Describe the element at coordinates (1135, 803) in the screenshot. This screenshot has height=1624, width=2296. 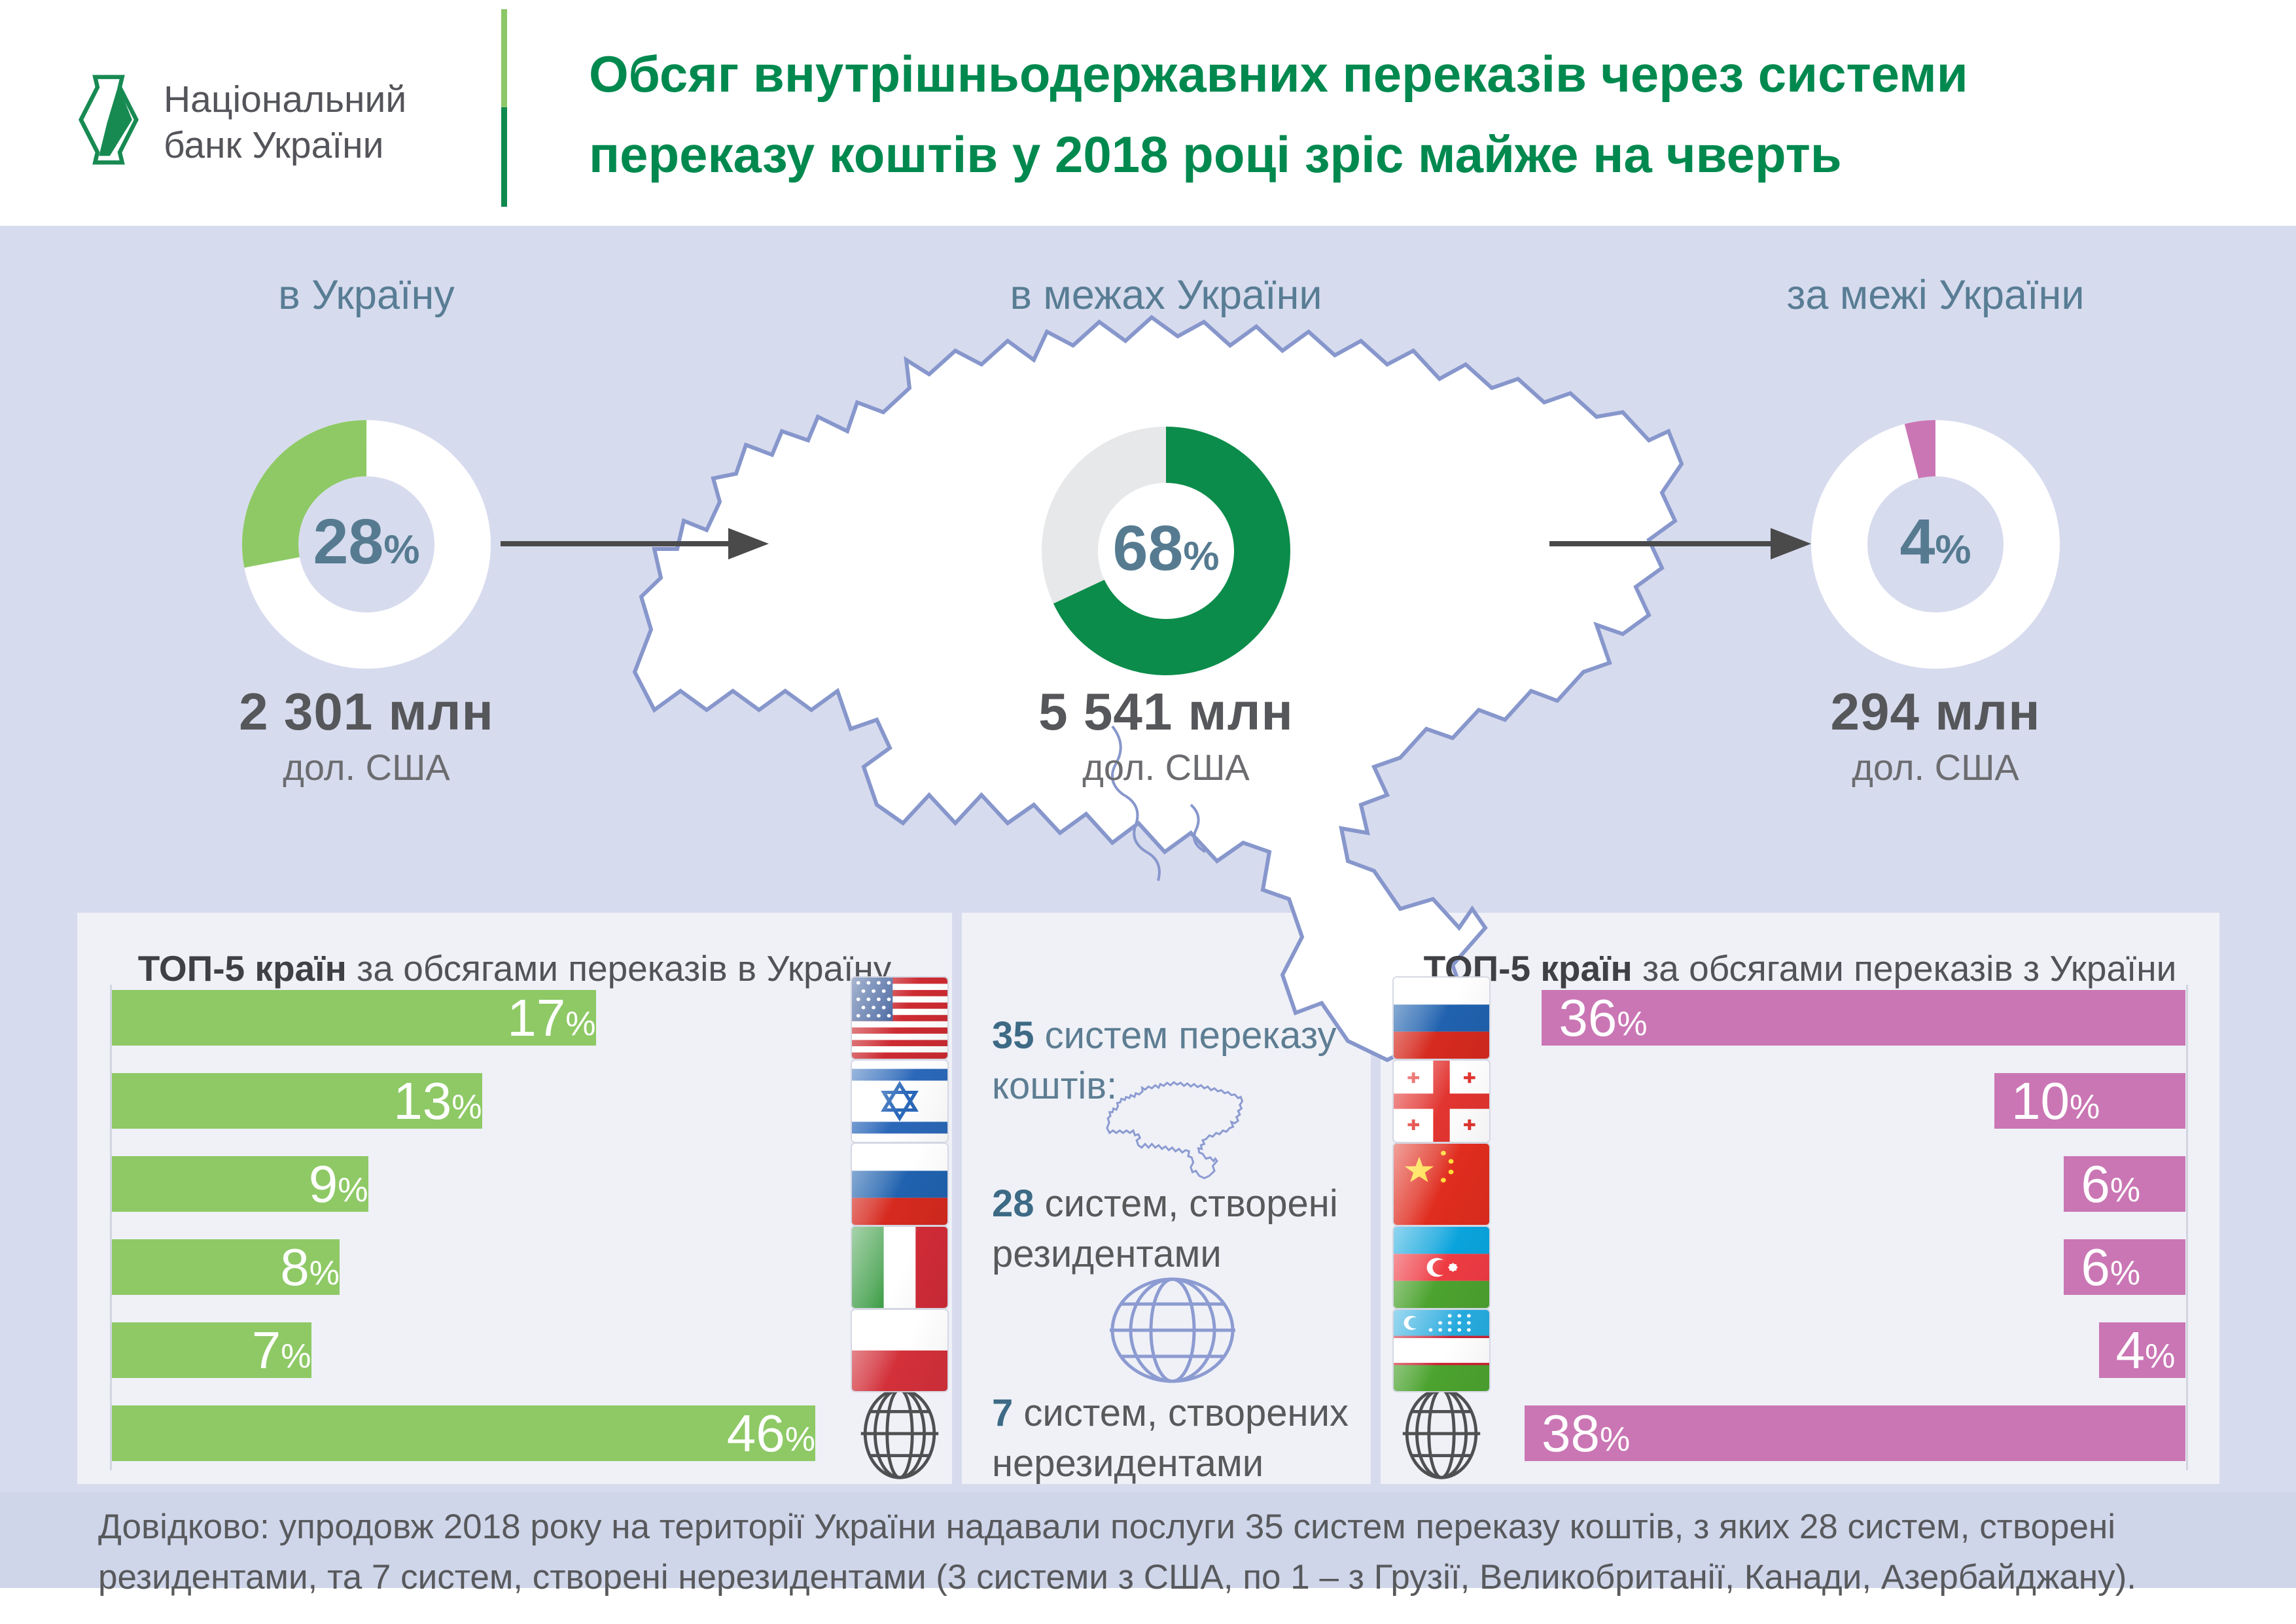
I see `dnipro-river-line` at that location.